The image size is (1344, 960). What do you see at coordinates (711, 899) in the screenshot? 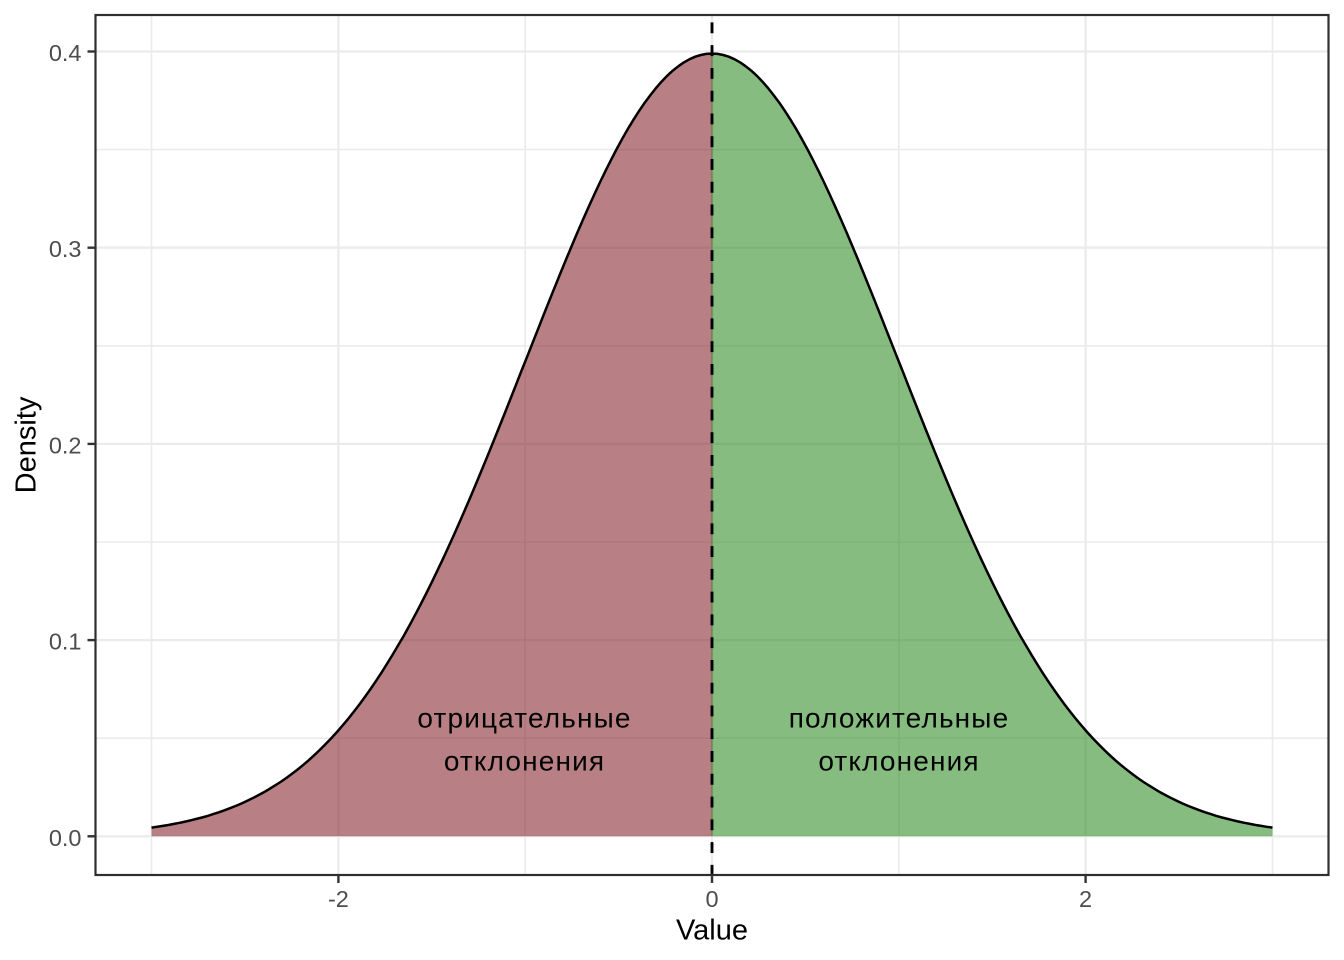
I see `svg-text: 0` at bounding box center [711, 899].